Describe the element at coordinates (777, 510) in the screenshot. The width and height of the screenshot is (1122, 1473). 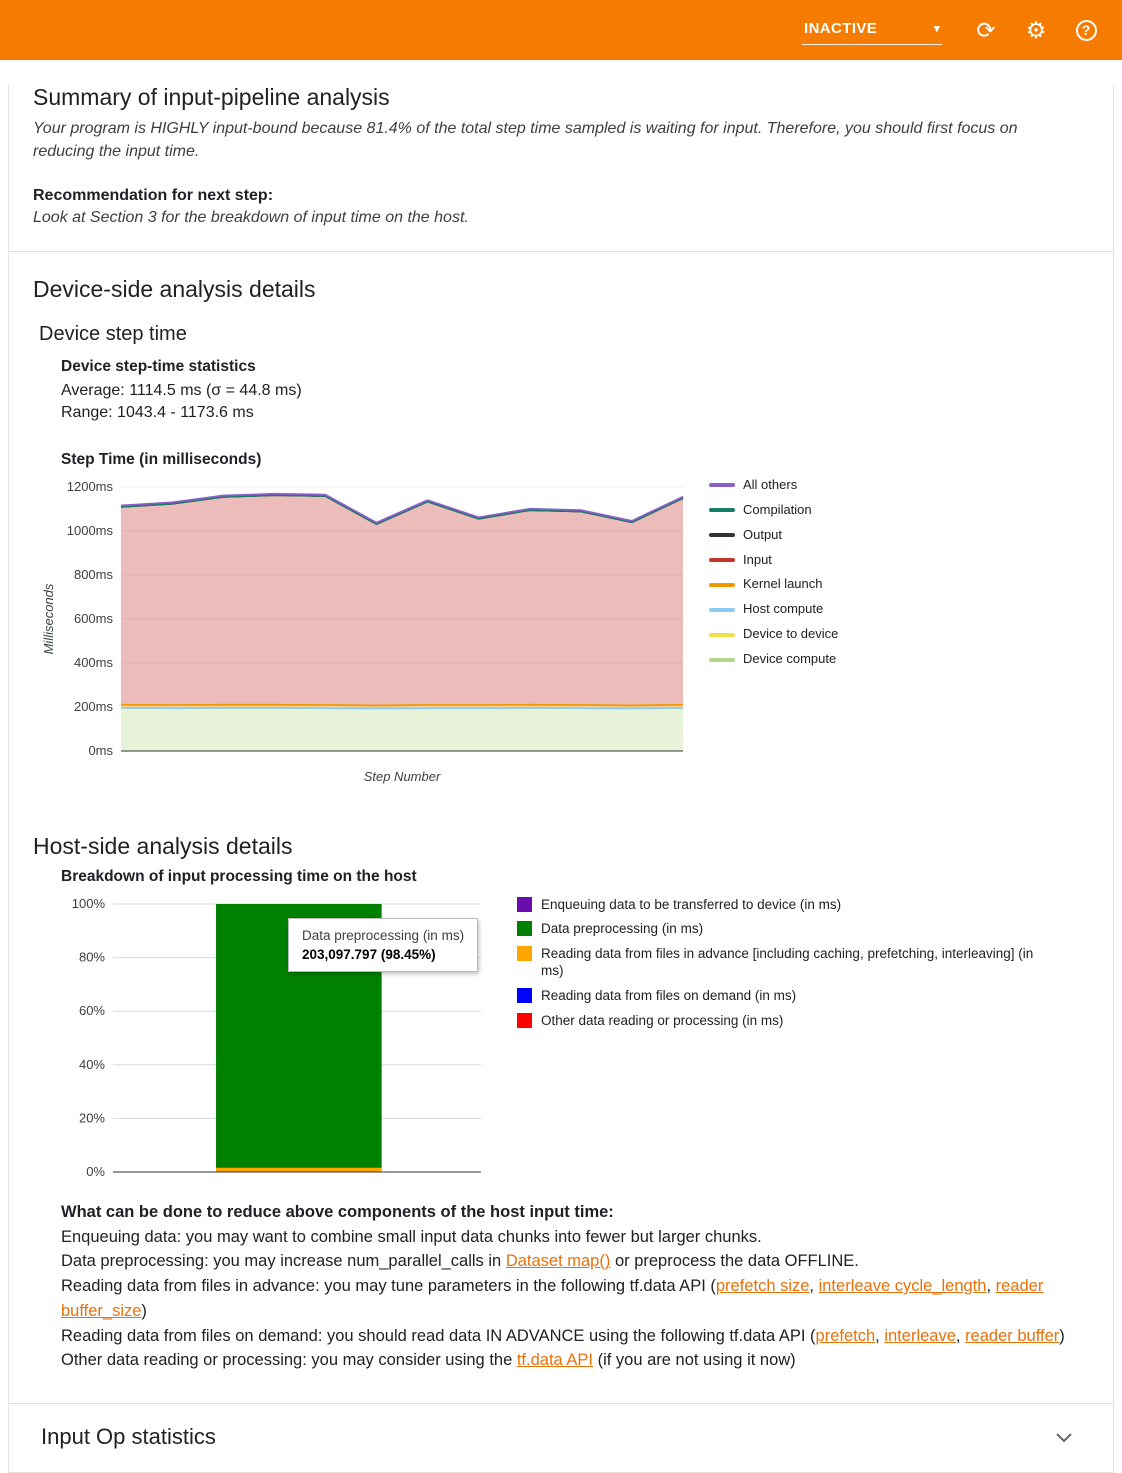
I see `legend-label: Compilation` at that location.